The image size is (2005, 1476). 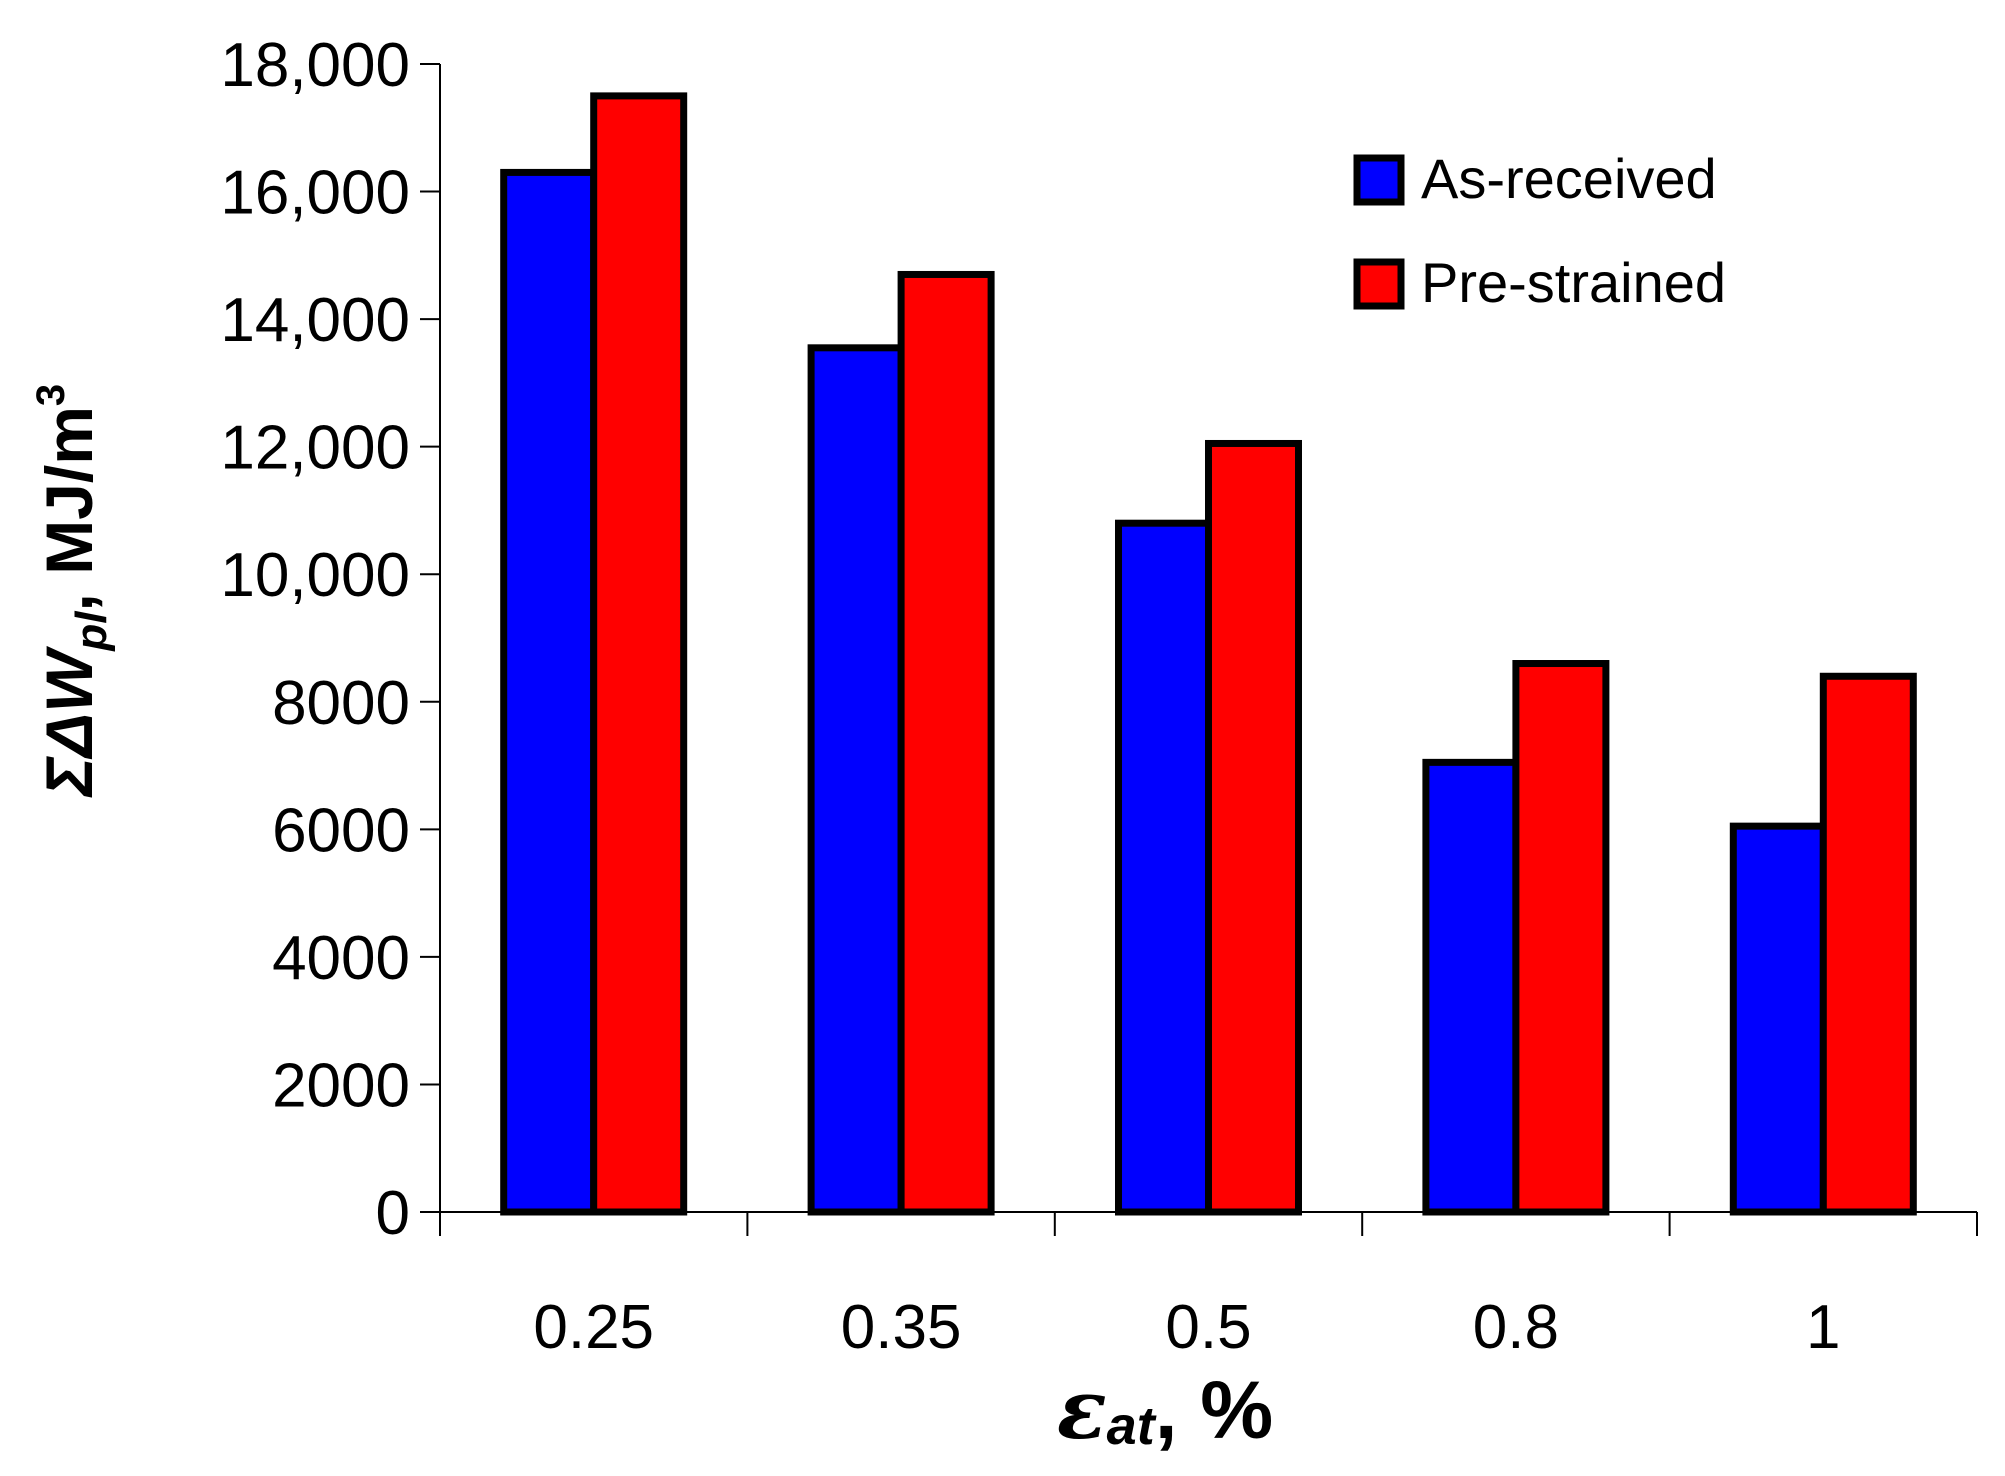 I want to click on bar-pre-strained-0.5, so click(x=1253, y=827).